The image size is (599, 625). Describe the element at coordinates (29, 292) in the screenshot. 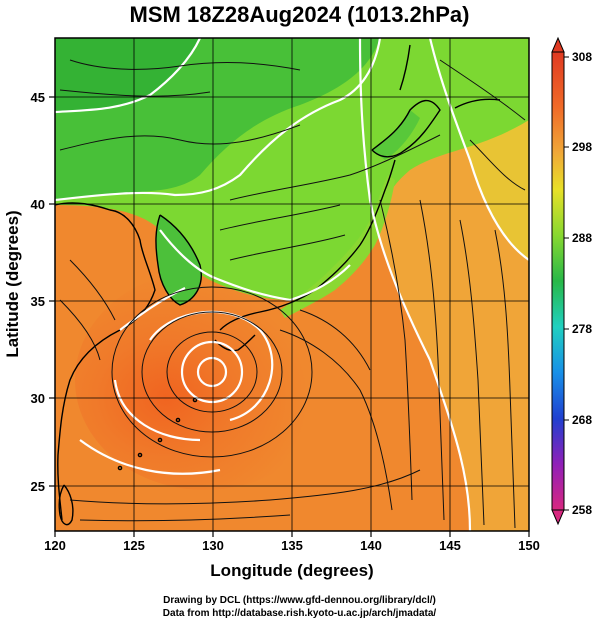

I see `y-axis: 25 30 35 40 45 Latitude (degrees)` at that location.